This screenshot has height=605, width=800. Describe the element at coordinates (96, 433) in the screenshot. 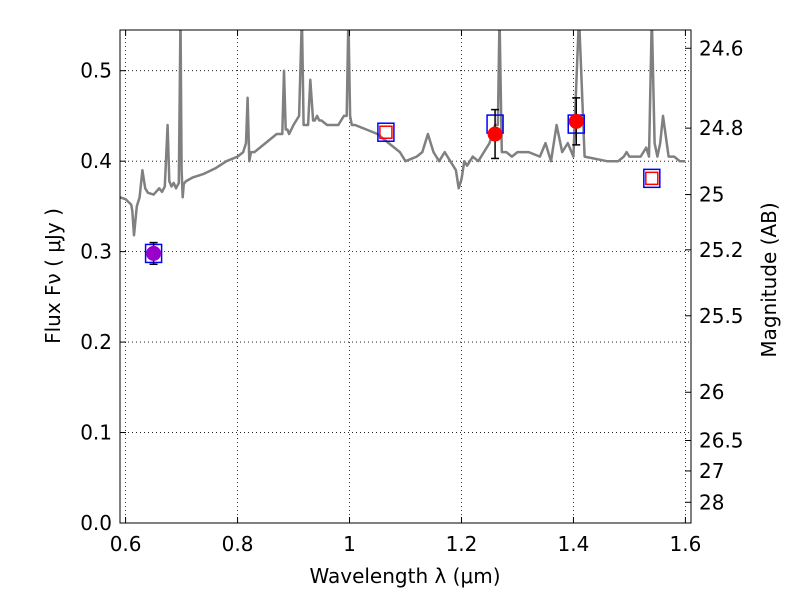

I see `y-tick-label: 0.1` at that location.